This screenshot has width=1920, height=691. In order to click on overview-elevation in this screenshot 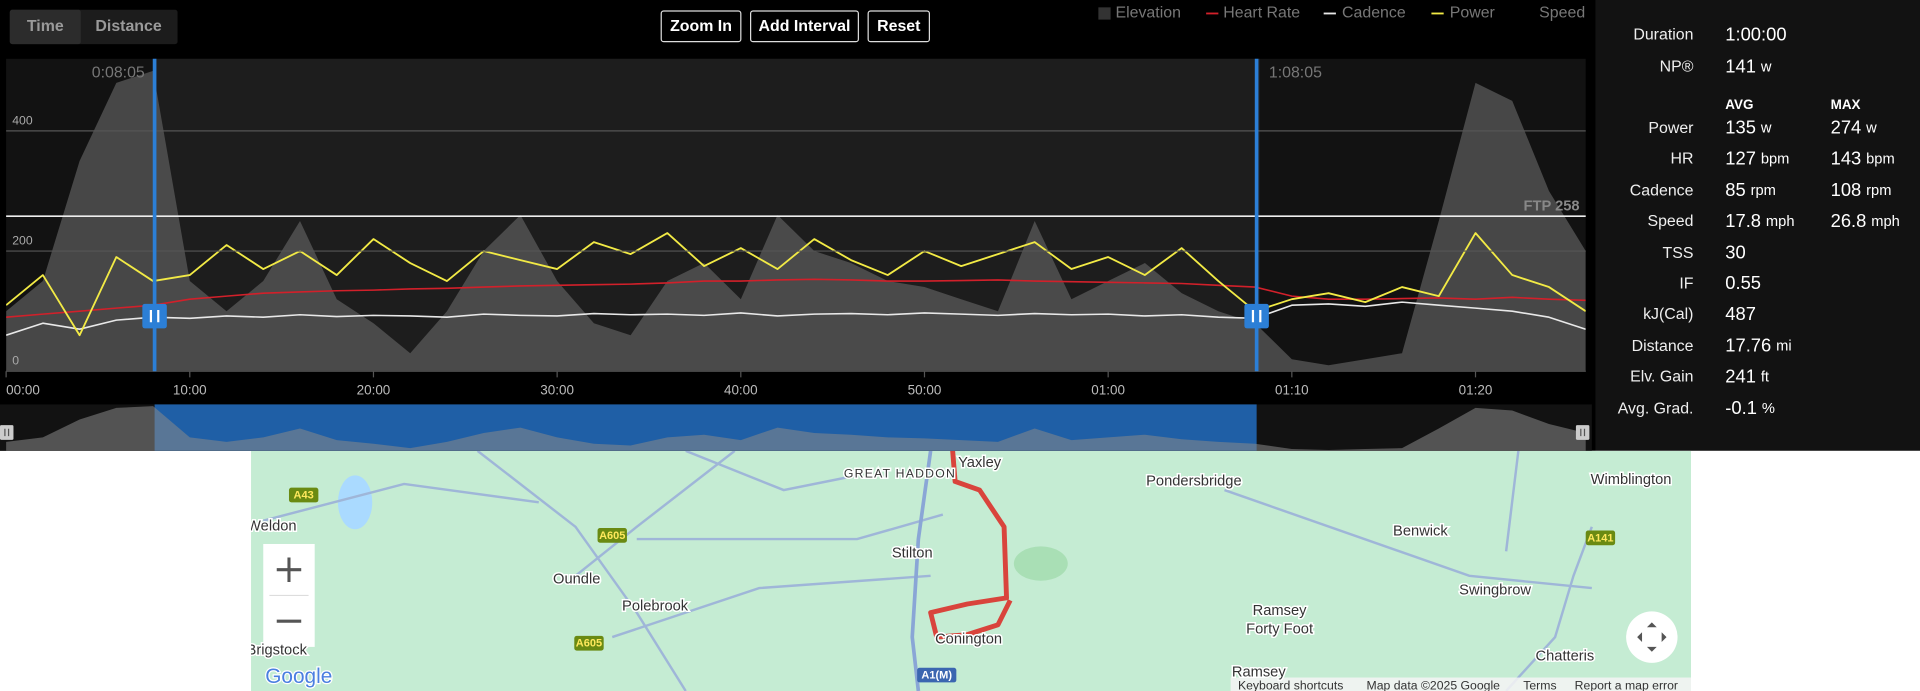, I will do `click(796, 428)`.